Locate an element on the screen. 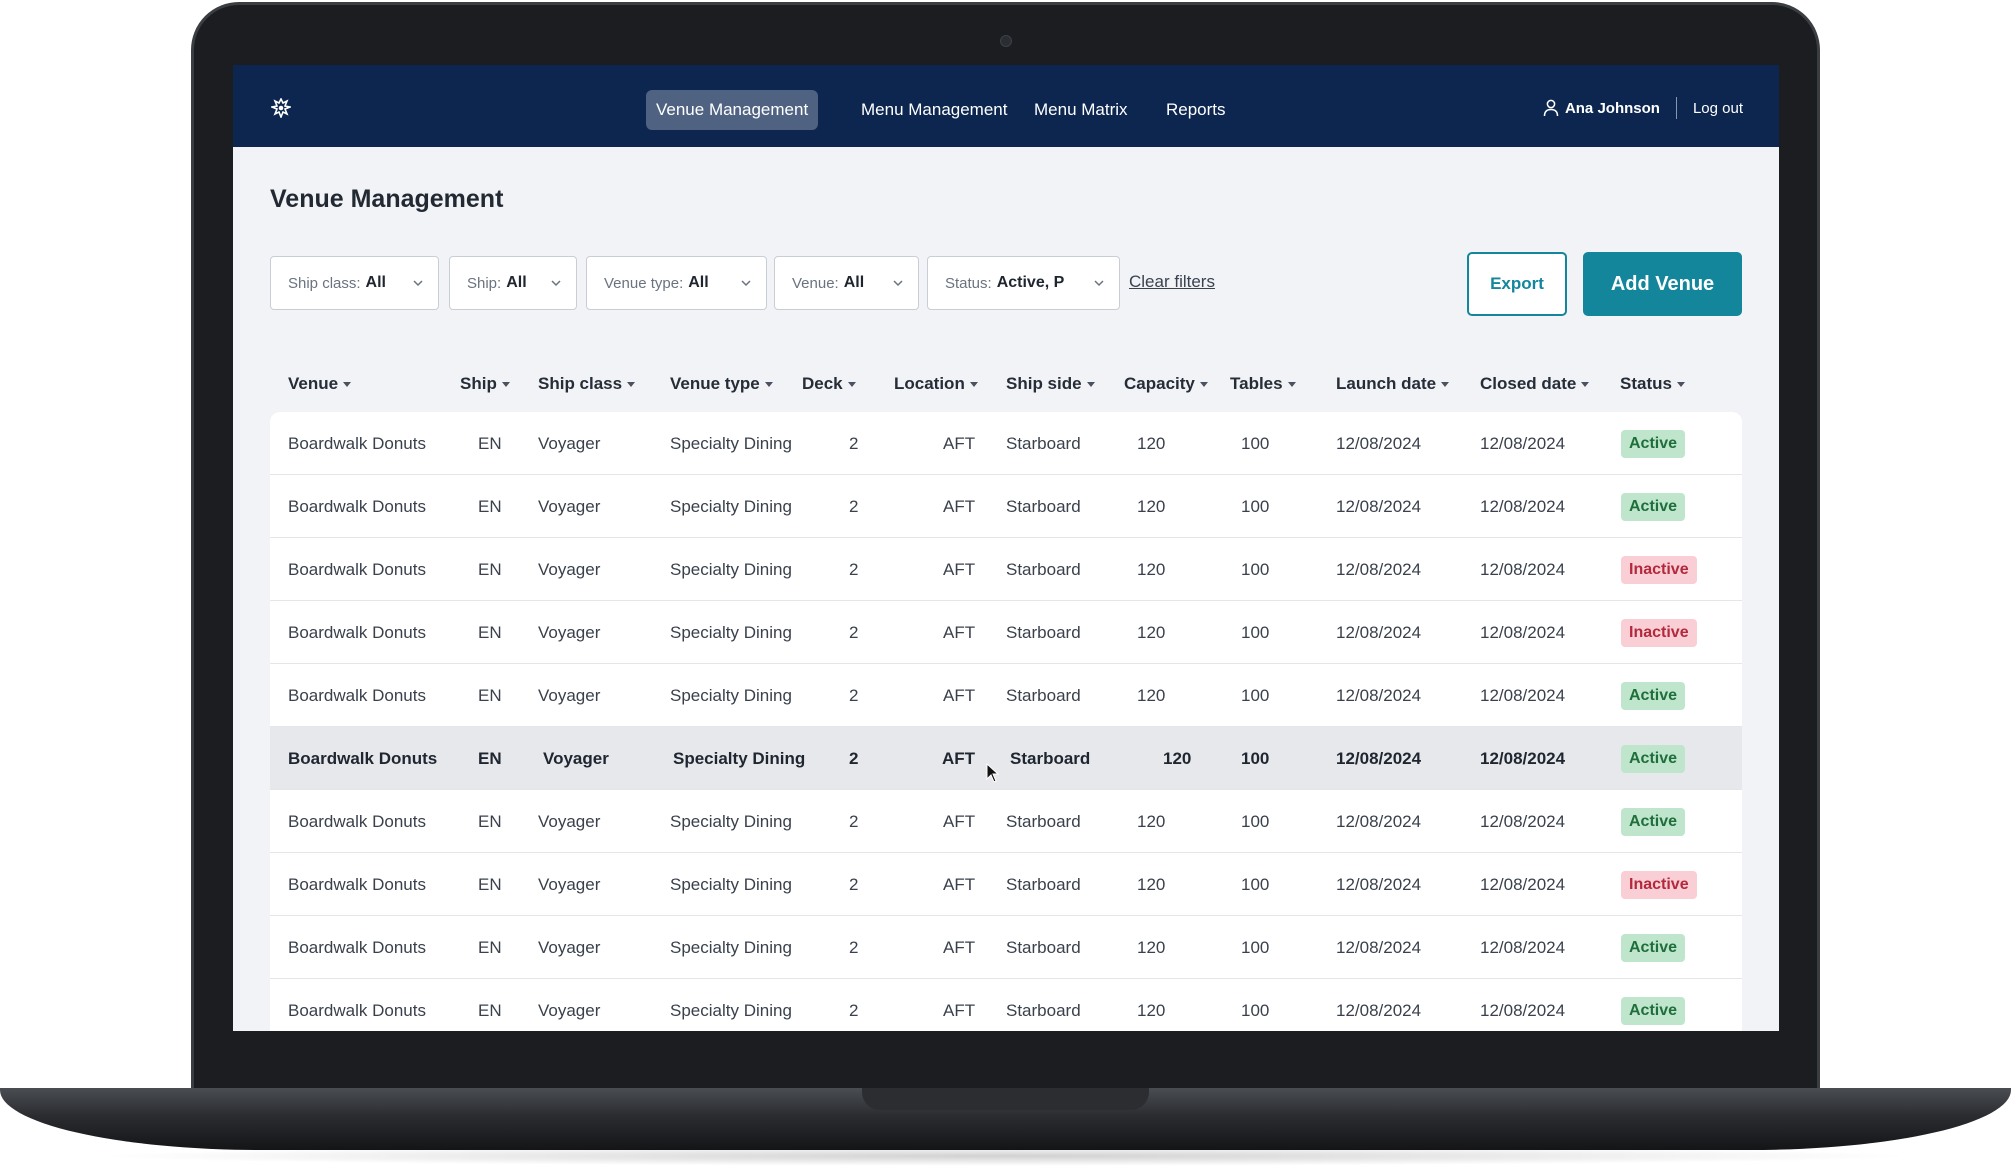  logout-link: Log out is located at coordinates (1717, 108).